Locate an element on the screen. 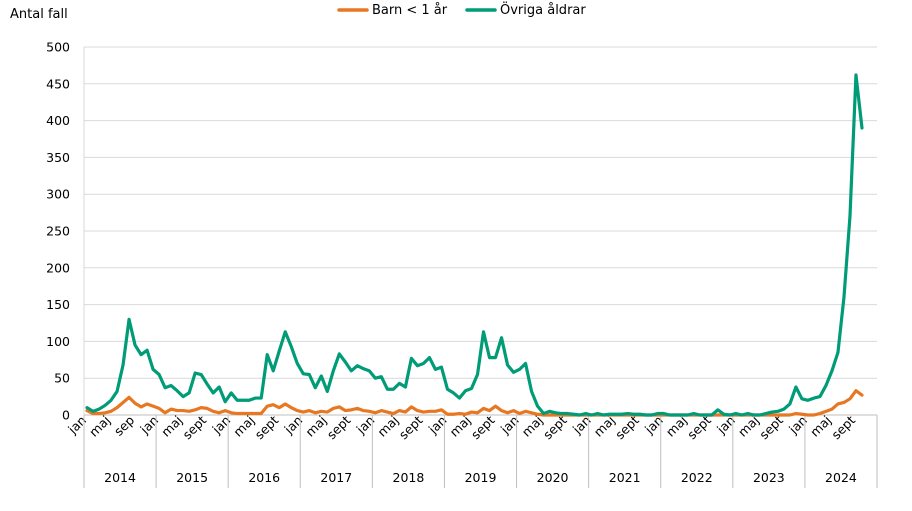 Image resolution: width=912 pixels, height=511 pixels. y-tick-label: 400 is located at coordinates (58, 120).